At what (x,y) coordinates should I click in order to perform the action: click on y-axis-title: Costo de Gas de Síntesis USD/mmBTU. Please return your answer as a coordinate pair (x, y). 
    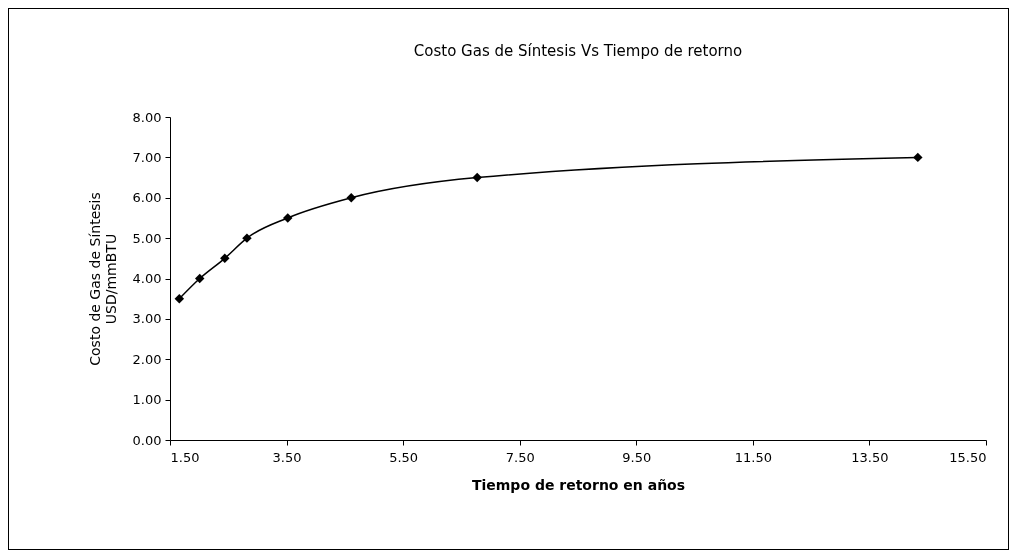
    Looking at the image, I should click on (102, 279).